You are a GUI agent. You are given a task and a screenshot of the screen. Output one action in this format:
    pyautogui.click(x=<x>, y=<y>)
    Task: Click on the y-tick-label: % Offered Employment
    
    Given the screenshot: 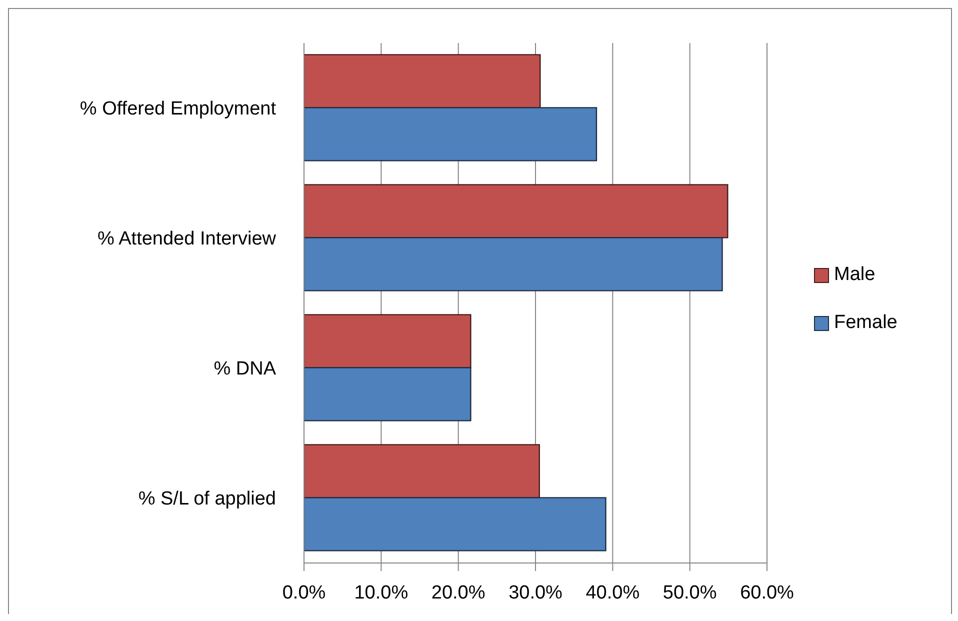 What is the action you would take?
    pyautogui.click(x=178, y=109)
    